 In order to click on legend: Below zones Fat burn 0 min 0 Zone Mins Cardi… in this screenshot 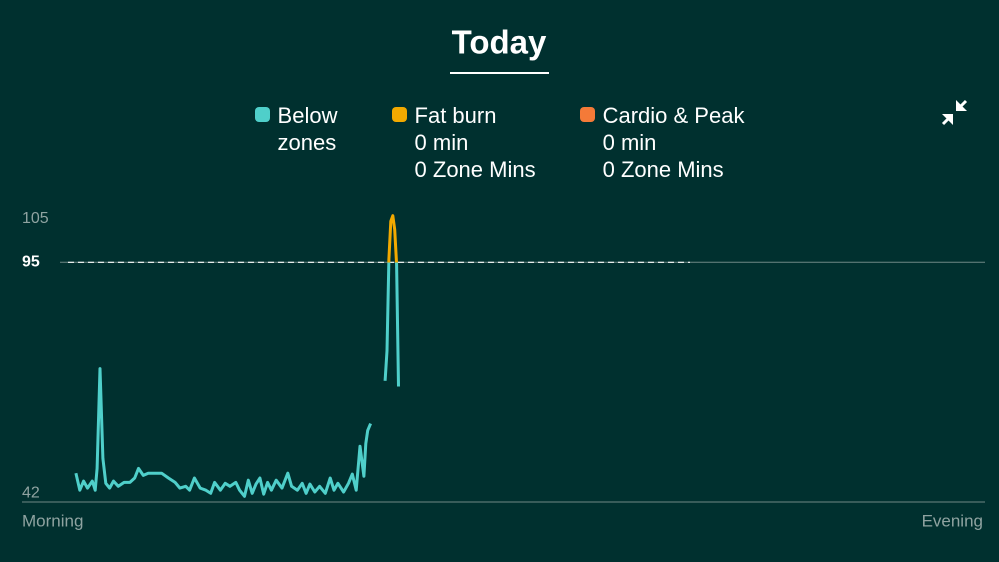, I will do `click(499, 142)`.